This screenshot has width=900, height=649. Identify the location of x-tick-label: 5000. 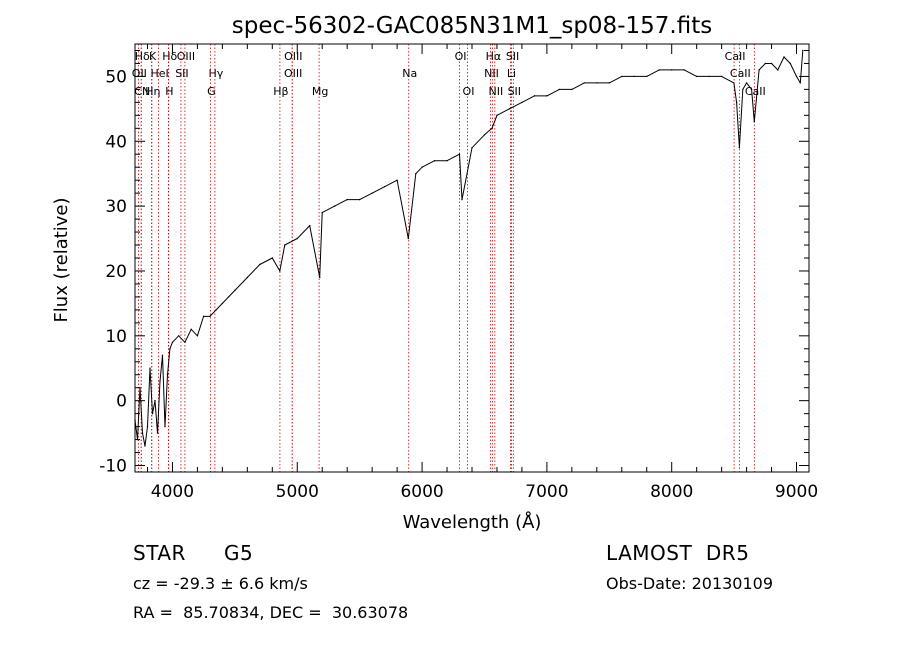
(297, 492).